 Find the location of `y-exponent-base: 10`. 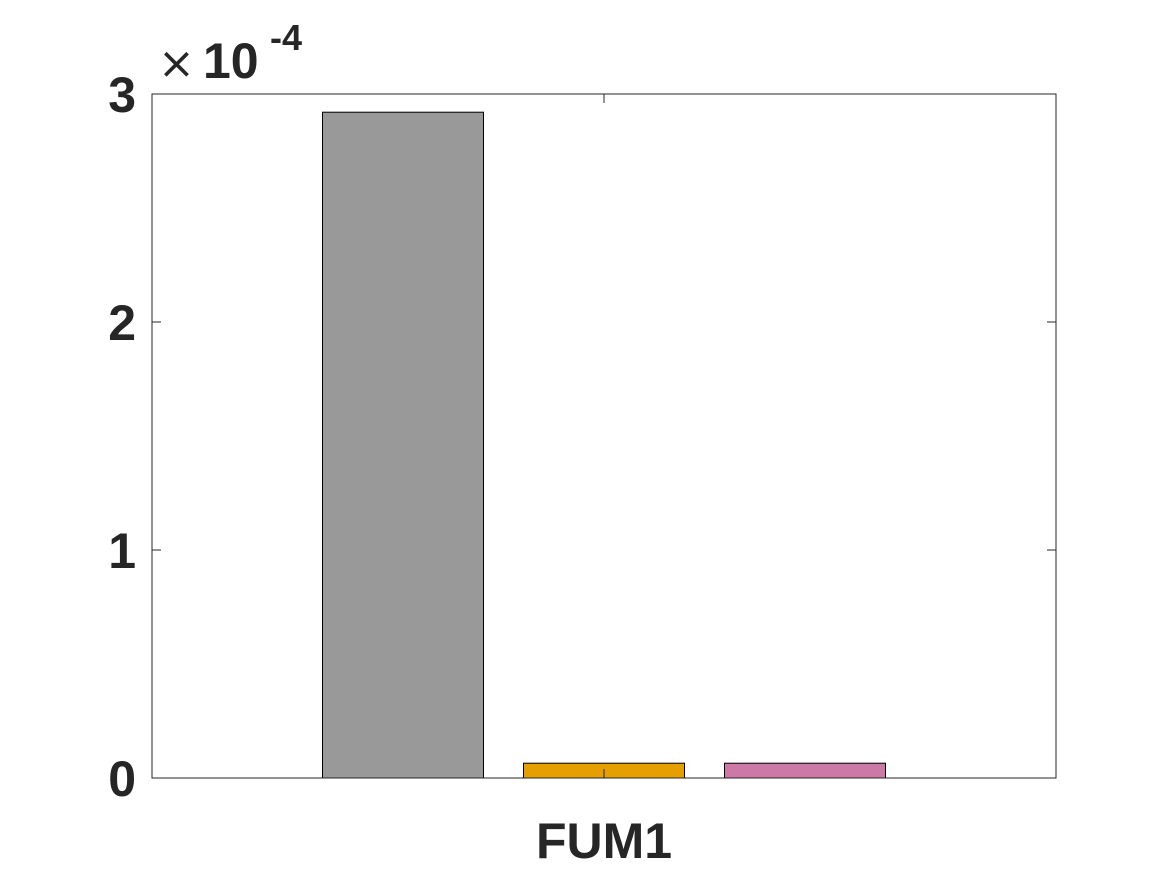

y-exponent-base: 10 is located at coordinates (231, 61).